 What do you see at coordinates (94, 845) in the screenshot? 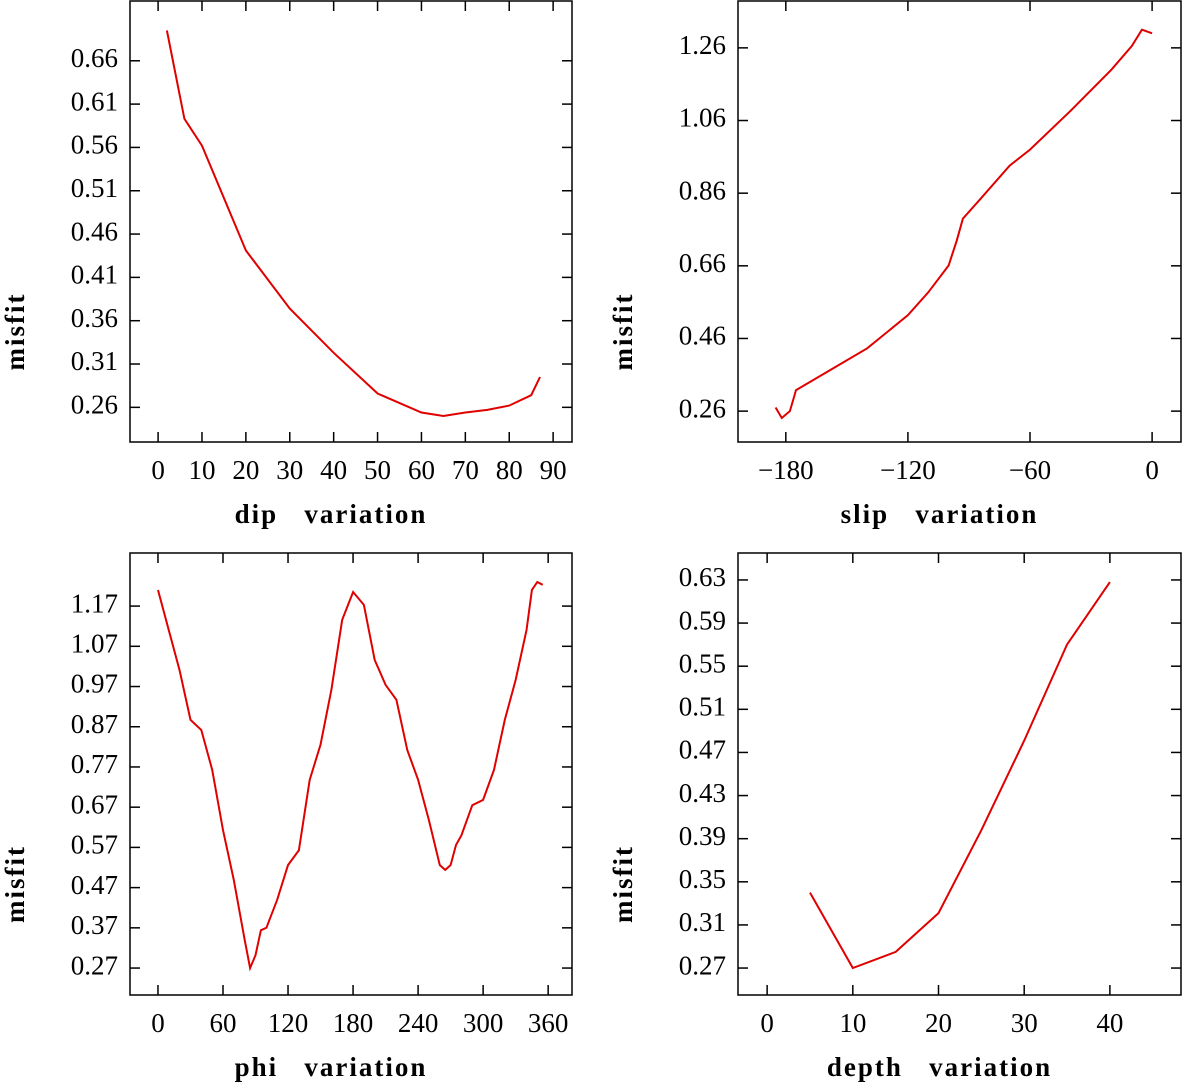
I see `y-tick-label: 0.57` at bounding box center [94, 845].